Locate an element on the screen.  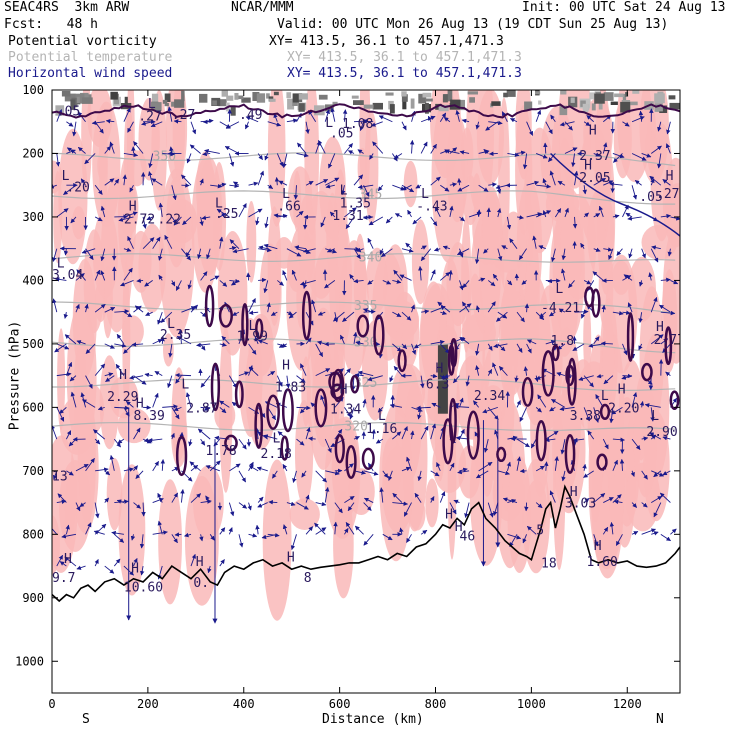
field-name-pv: Potential vorticity is located at coordinates (82, 41).